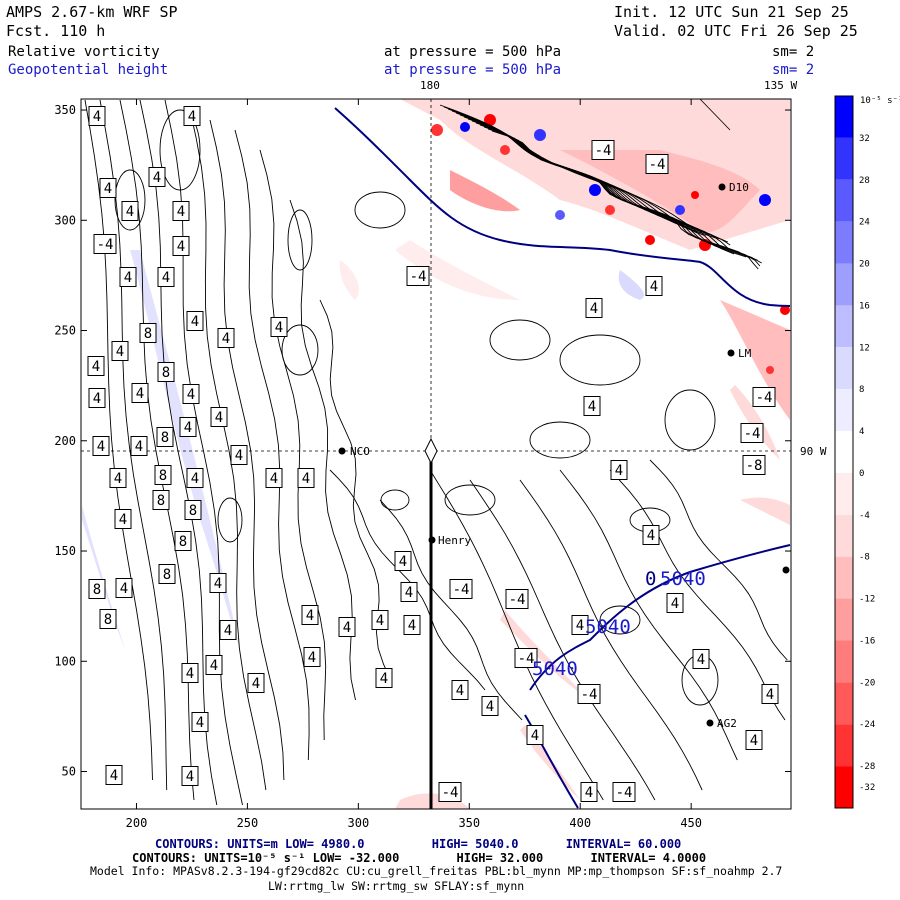  I want to click on y-tick-label-50: 50, so click(69, 772).